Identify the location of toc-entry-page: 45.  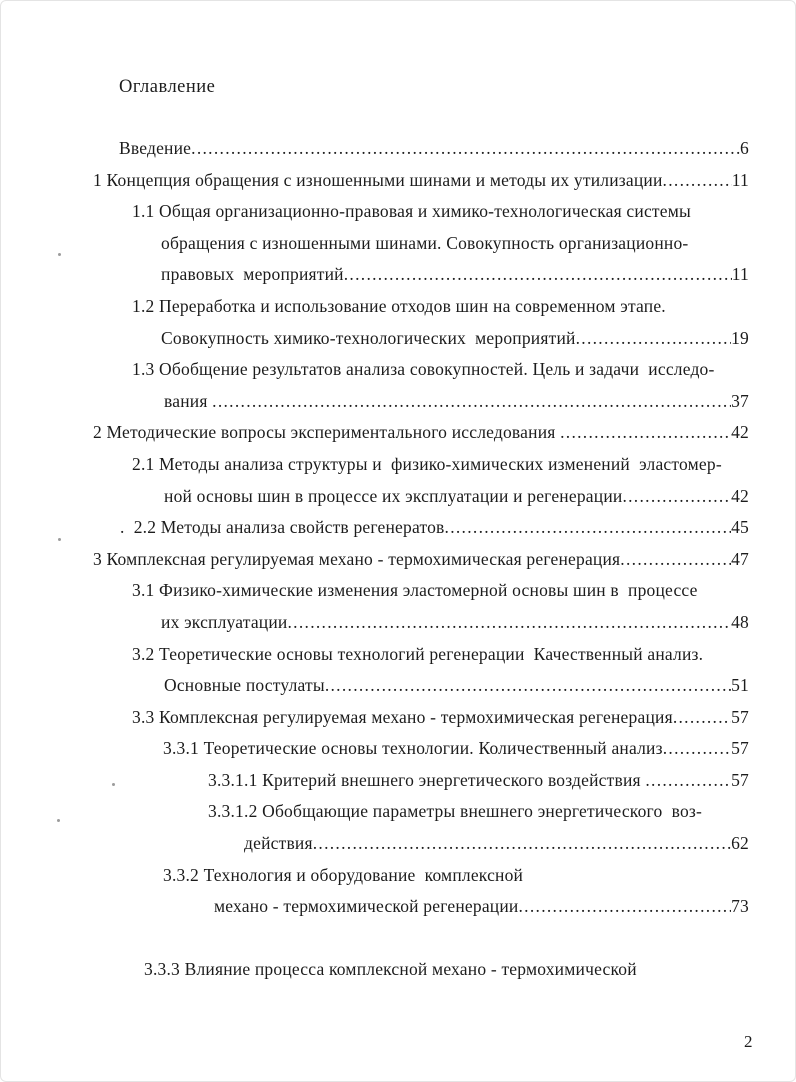
(740, 527).